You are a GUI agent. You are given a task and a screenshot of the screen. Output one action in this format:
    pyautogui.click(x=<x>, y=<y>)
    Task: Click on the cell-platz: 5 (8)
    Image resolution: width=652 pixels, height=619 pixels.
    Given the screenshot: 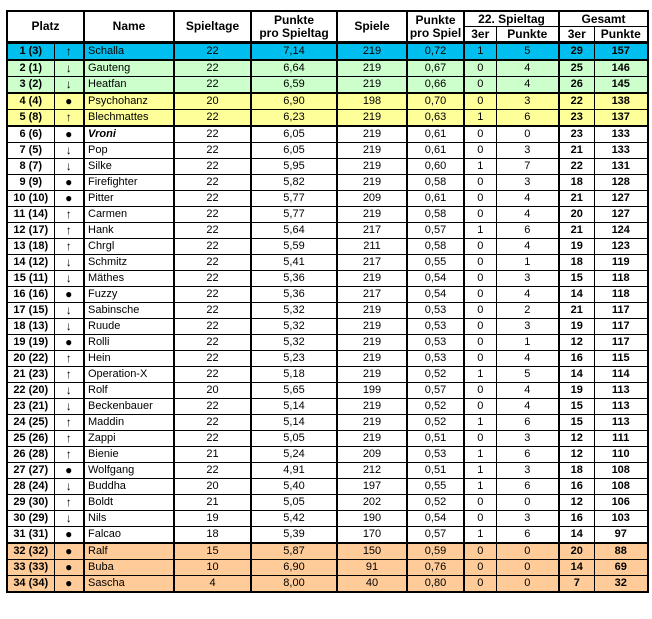 What is the action you would take?
    pyautogui.click(x=30, y=118)
    